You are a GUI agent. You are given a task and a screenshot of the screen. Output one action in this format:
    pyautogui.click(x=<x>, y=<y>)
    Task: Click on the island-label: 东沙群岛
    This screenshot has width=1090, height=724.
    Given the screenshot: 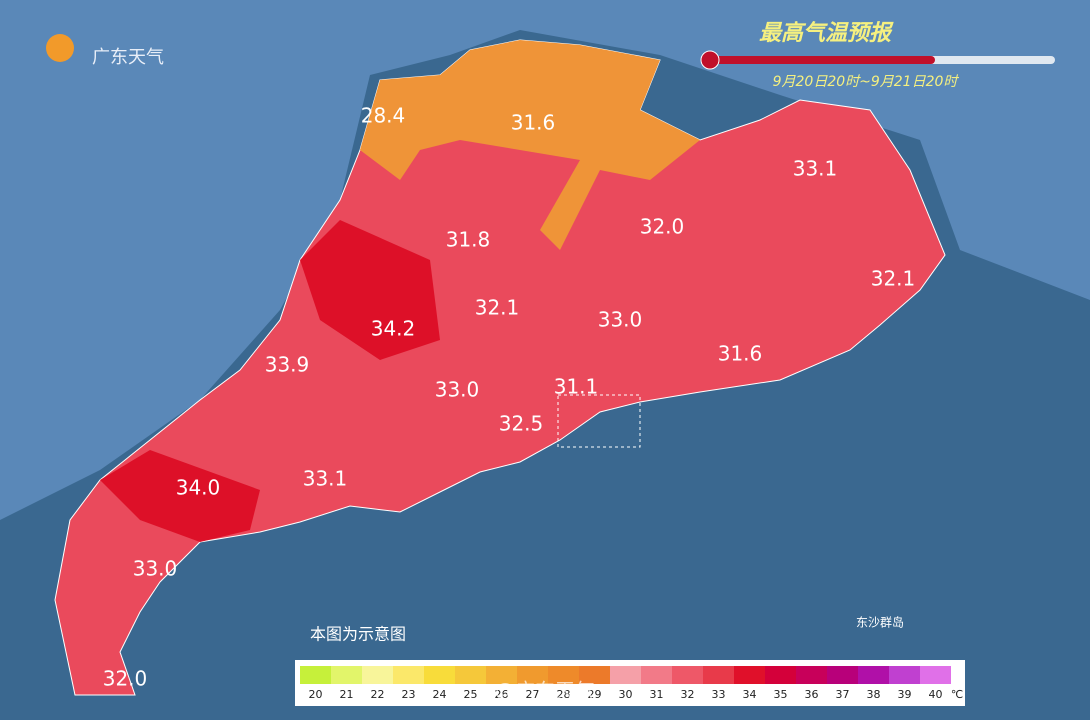 What is the action you would take?
    pyautogui.click(x=880, y=622)
    